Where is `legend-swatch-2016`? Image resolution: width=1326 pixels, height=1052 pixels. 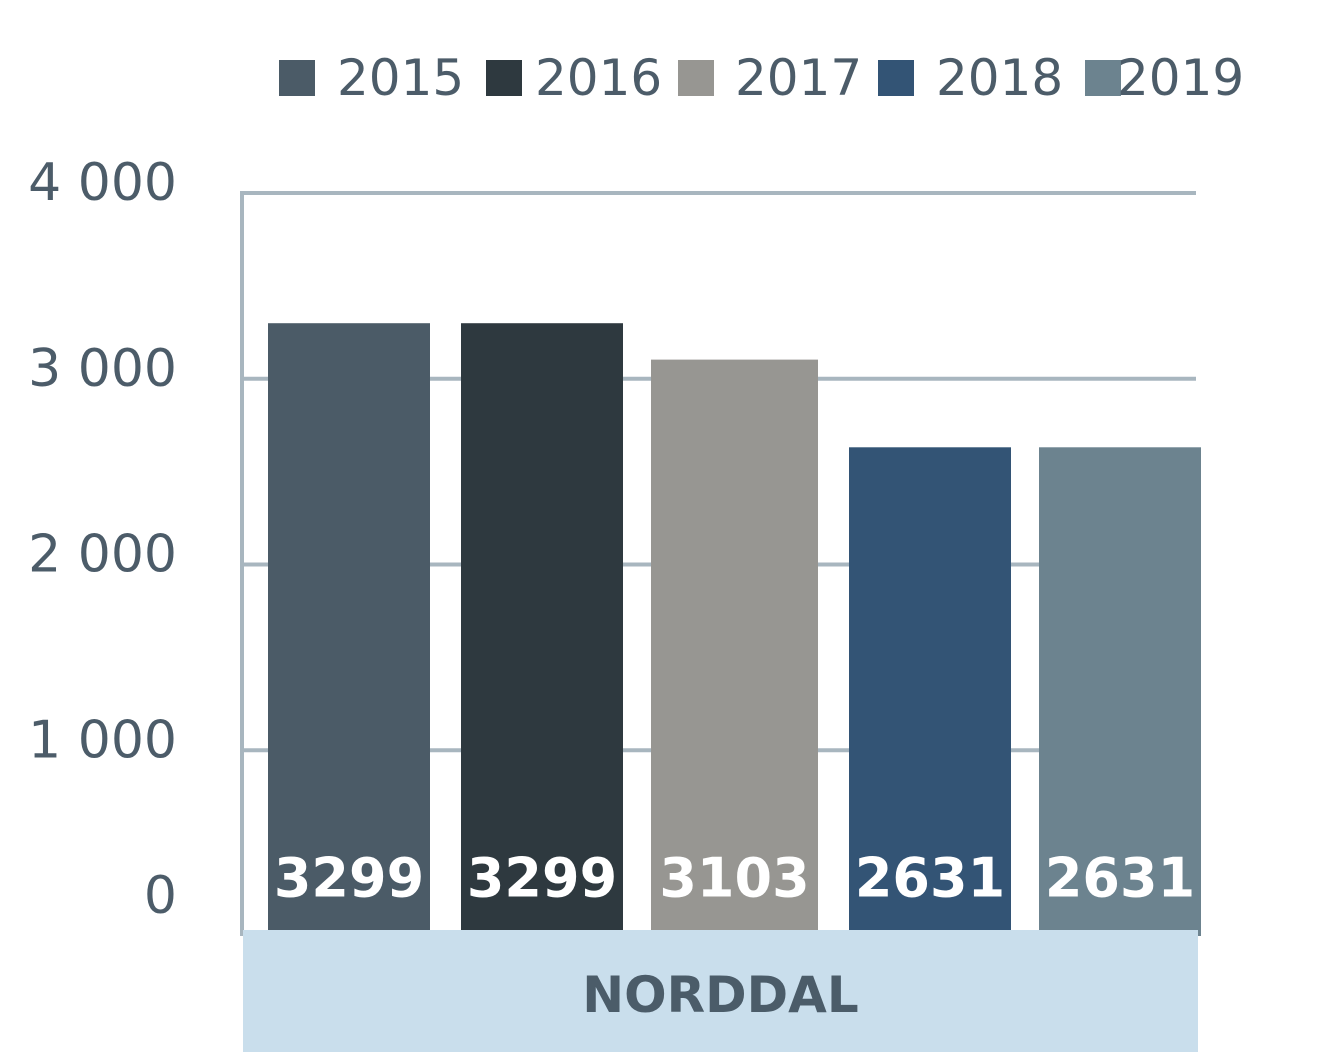 legend-swatch-2016 is located at coordinates (504, 78).